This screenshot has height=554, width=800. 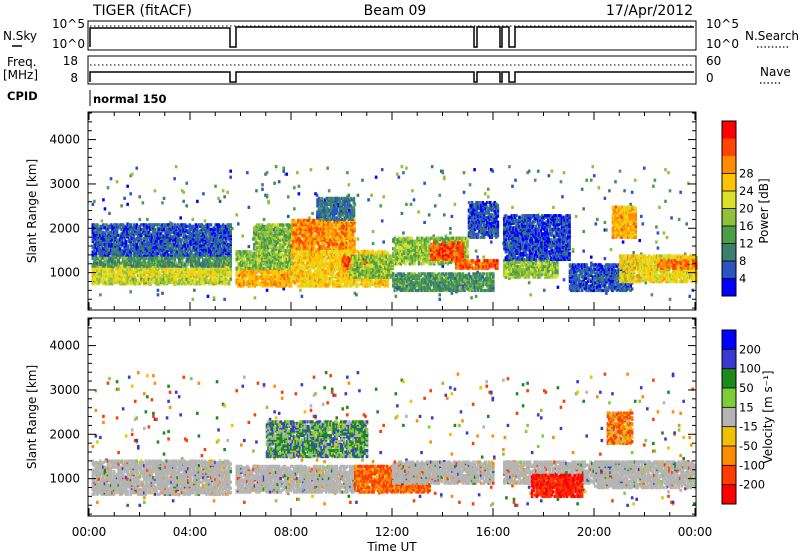 What do you see at coordinates (70, 61) in the screenshot?
I see `freq-tick-top: 18` at bounding box center [70, 61].